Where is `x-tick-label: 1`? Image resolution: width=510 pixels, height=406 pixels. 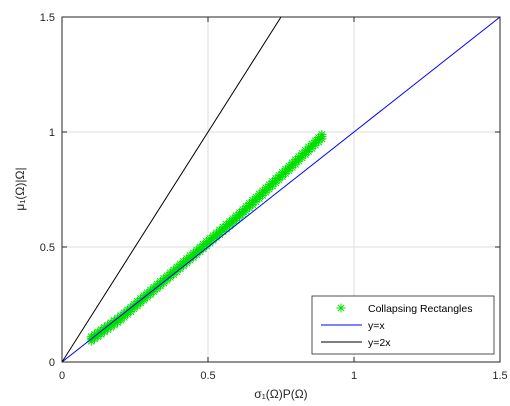
x-tick-label: 1 is located at coordinates (354, 376).